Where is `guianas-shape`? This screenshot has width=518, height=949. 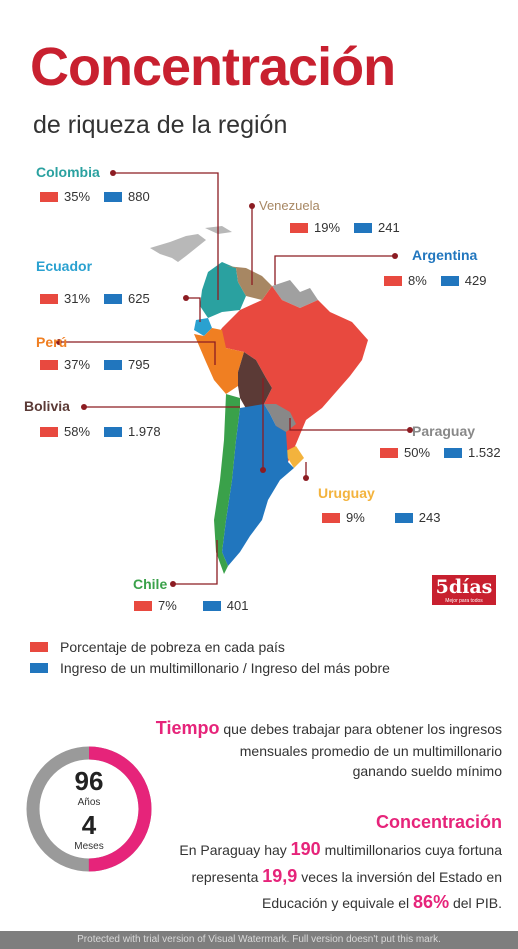 guianas-shape is located at coordinates (295, 294).